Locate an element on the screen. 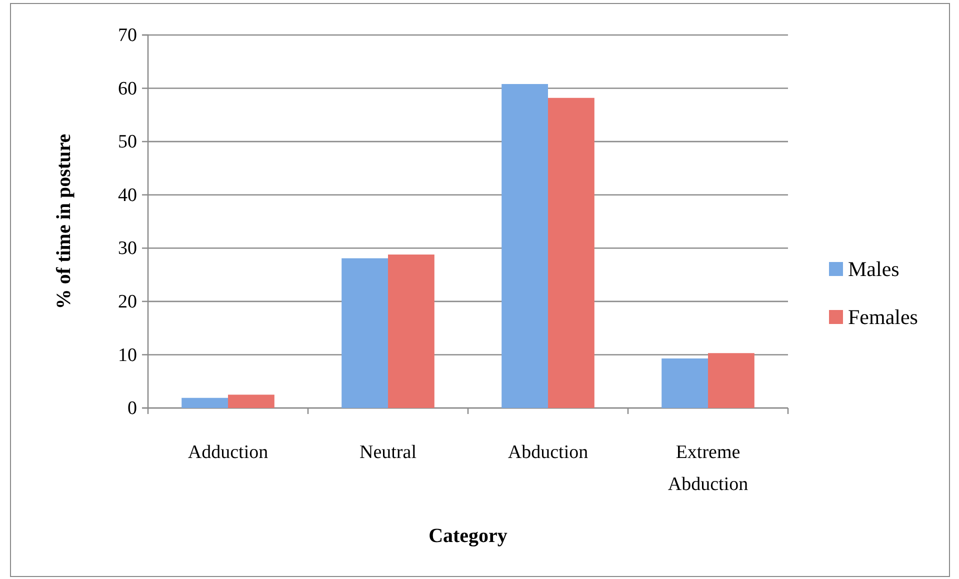 This screenshot has height=579, width=959. y-tick-label: 50 is located at coordinates (127, 142).